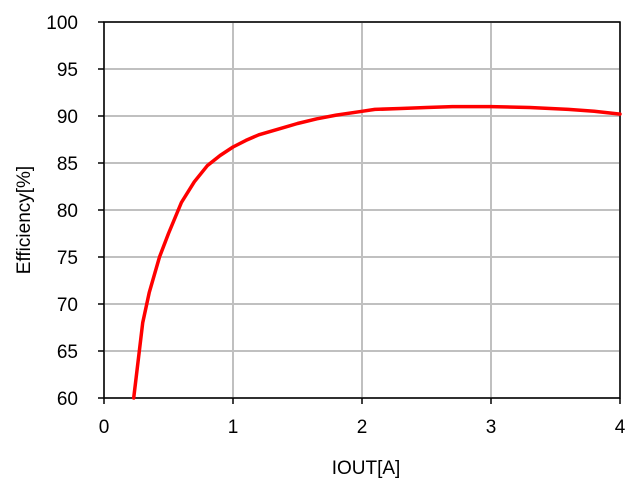 This screenshot has width=632, height=480. What do you see at coordinates (620, 427) in the screenshot?
I see `x-tick-label: 4` at bounding box center [620, 427].